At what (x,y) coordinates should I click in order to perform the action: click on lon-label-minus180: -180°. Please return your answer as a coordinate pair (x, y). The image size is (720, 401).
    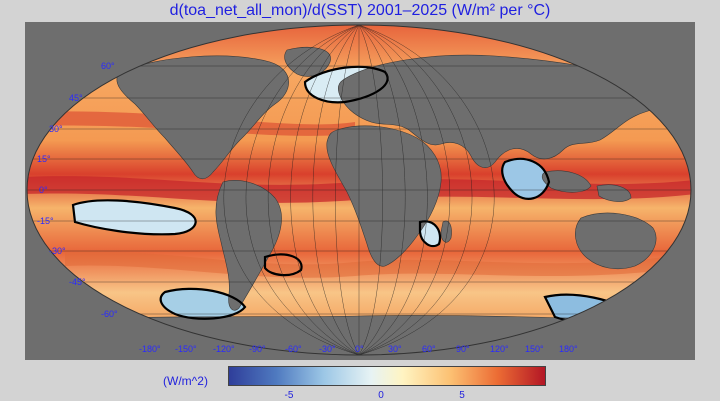
    Looking at the image, I should click on (150, 349).